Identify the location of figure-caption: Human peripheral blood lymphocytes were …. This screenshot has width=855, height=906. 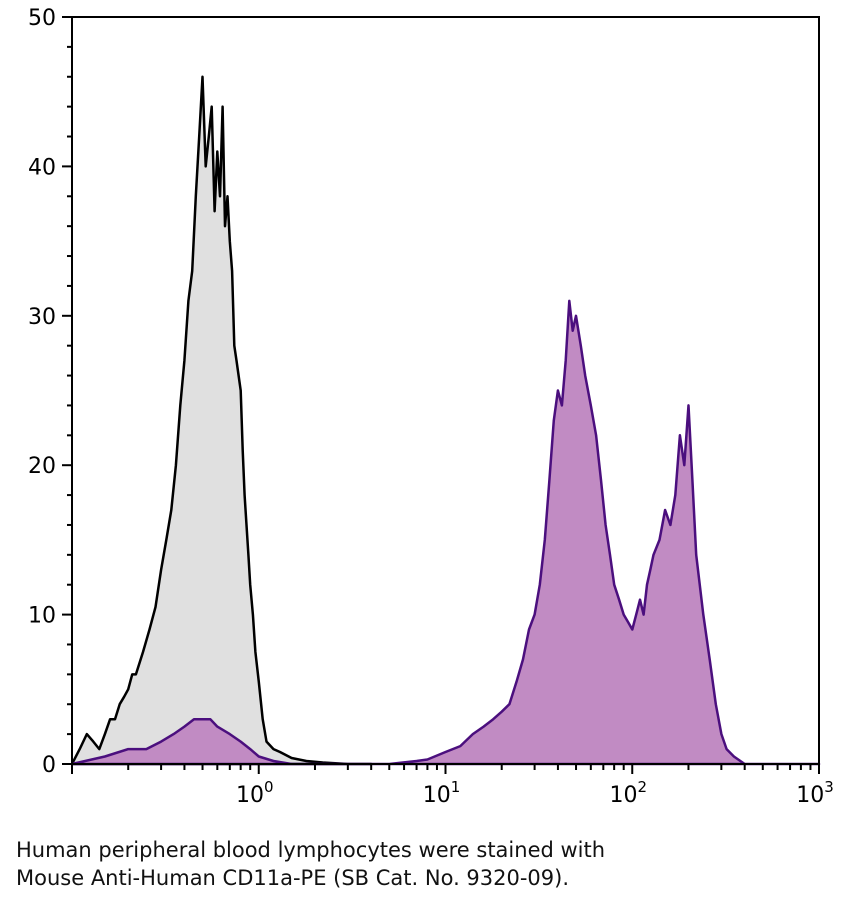
(426, 864).